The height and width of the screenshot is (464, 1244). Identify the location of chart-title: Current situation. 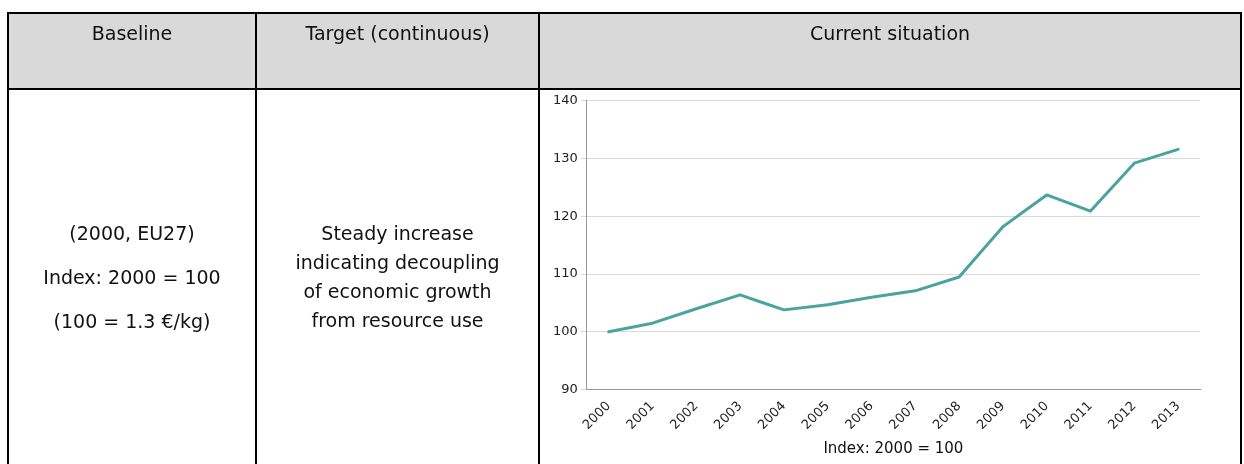
(890, 51).